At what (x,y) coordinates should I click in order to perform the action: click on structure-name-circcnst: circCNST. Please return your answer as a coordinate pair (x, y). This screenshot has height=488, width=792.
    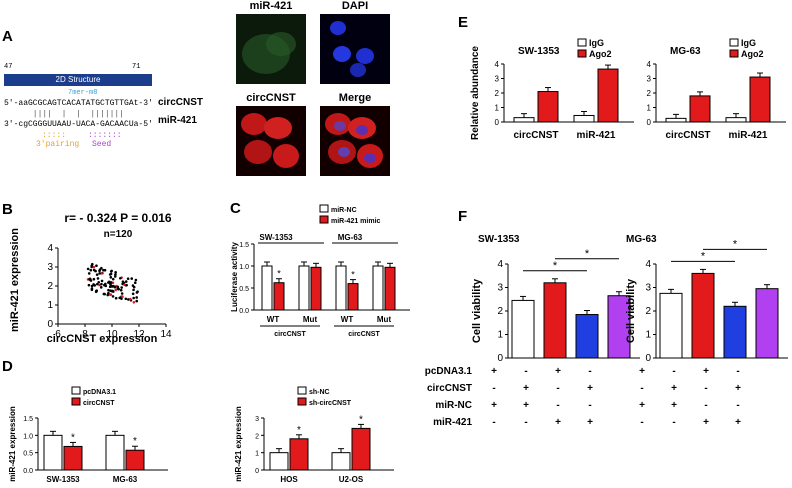
    Looking at the image, I should click on (181, 102).